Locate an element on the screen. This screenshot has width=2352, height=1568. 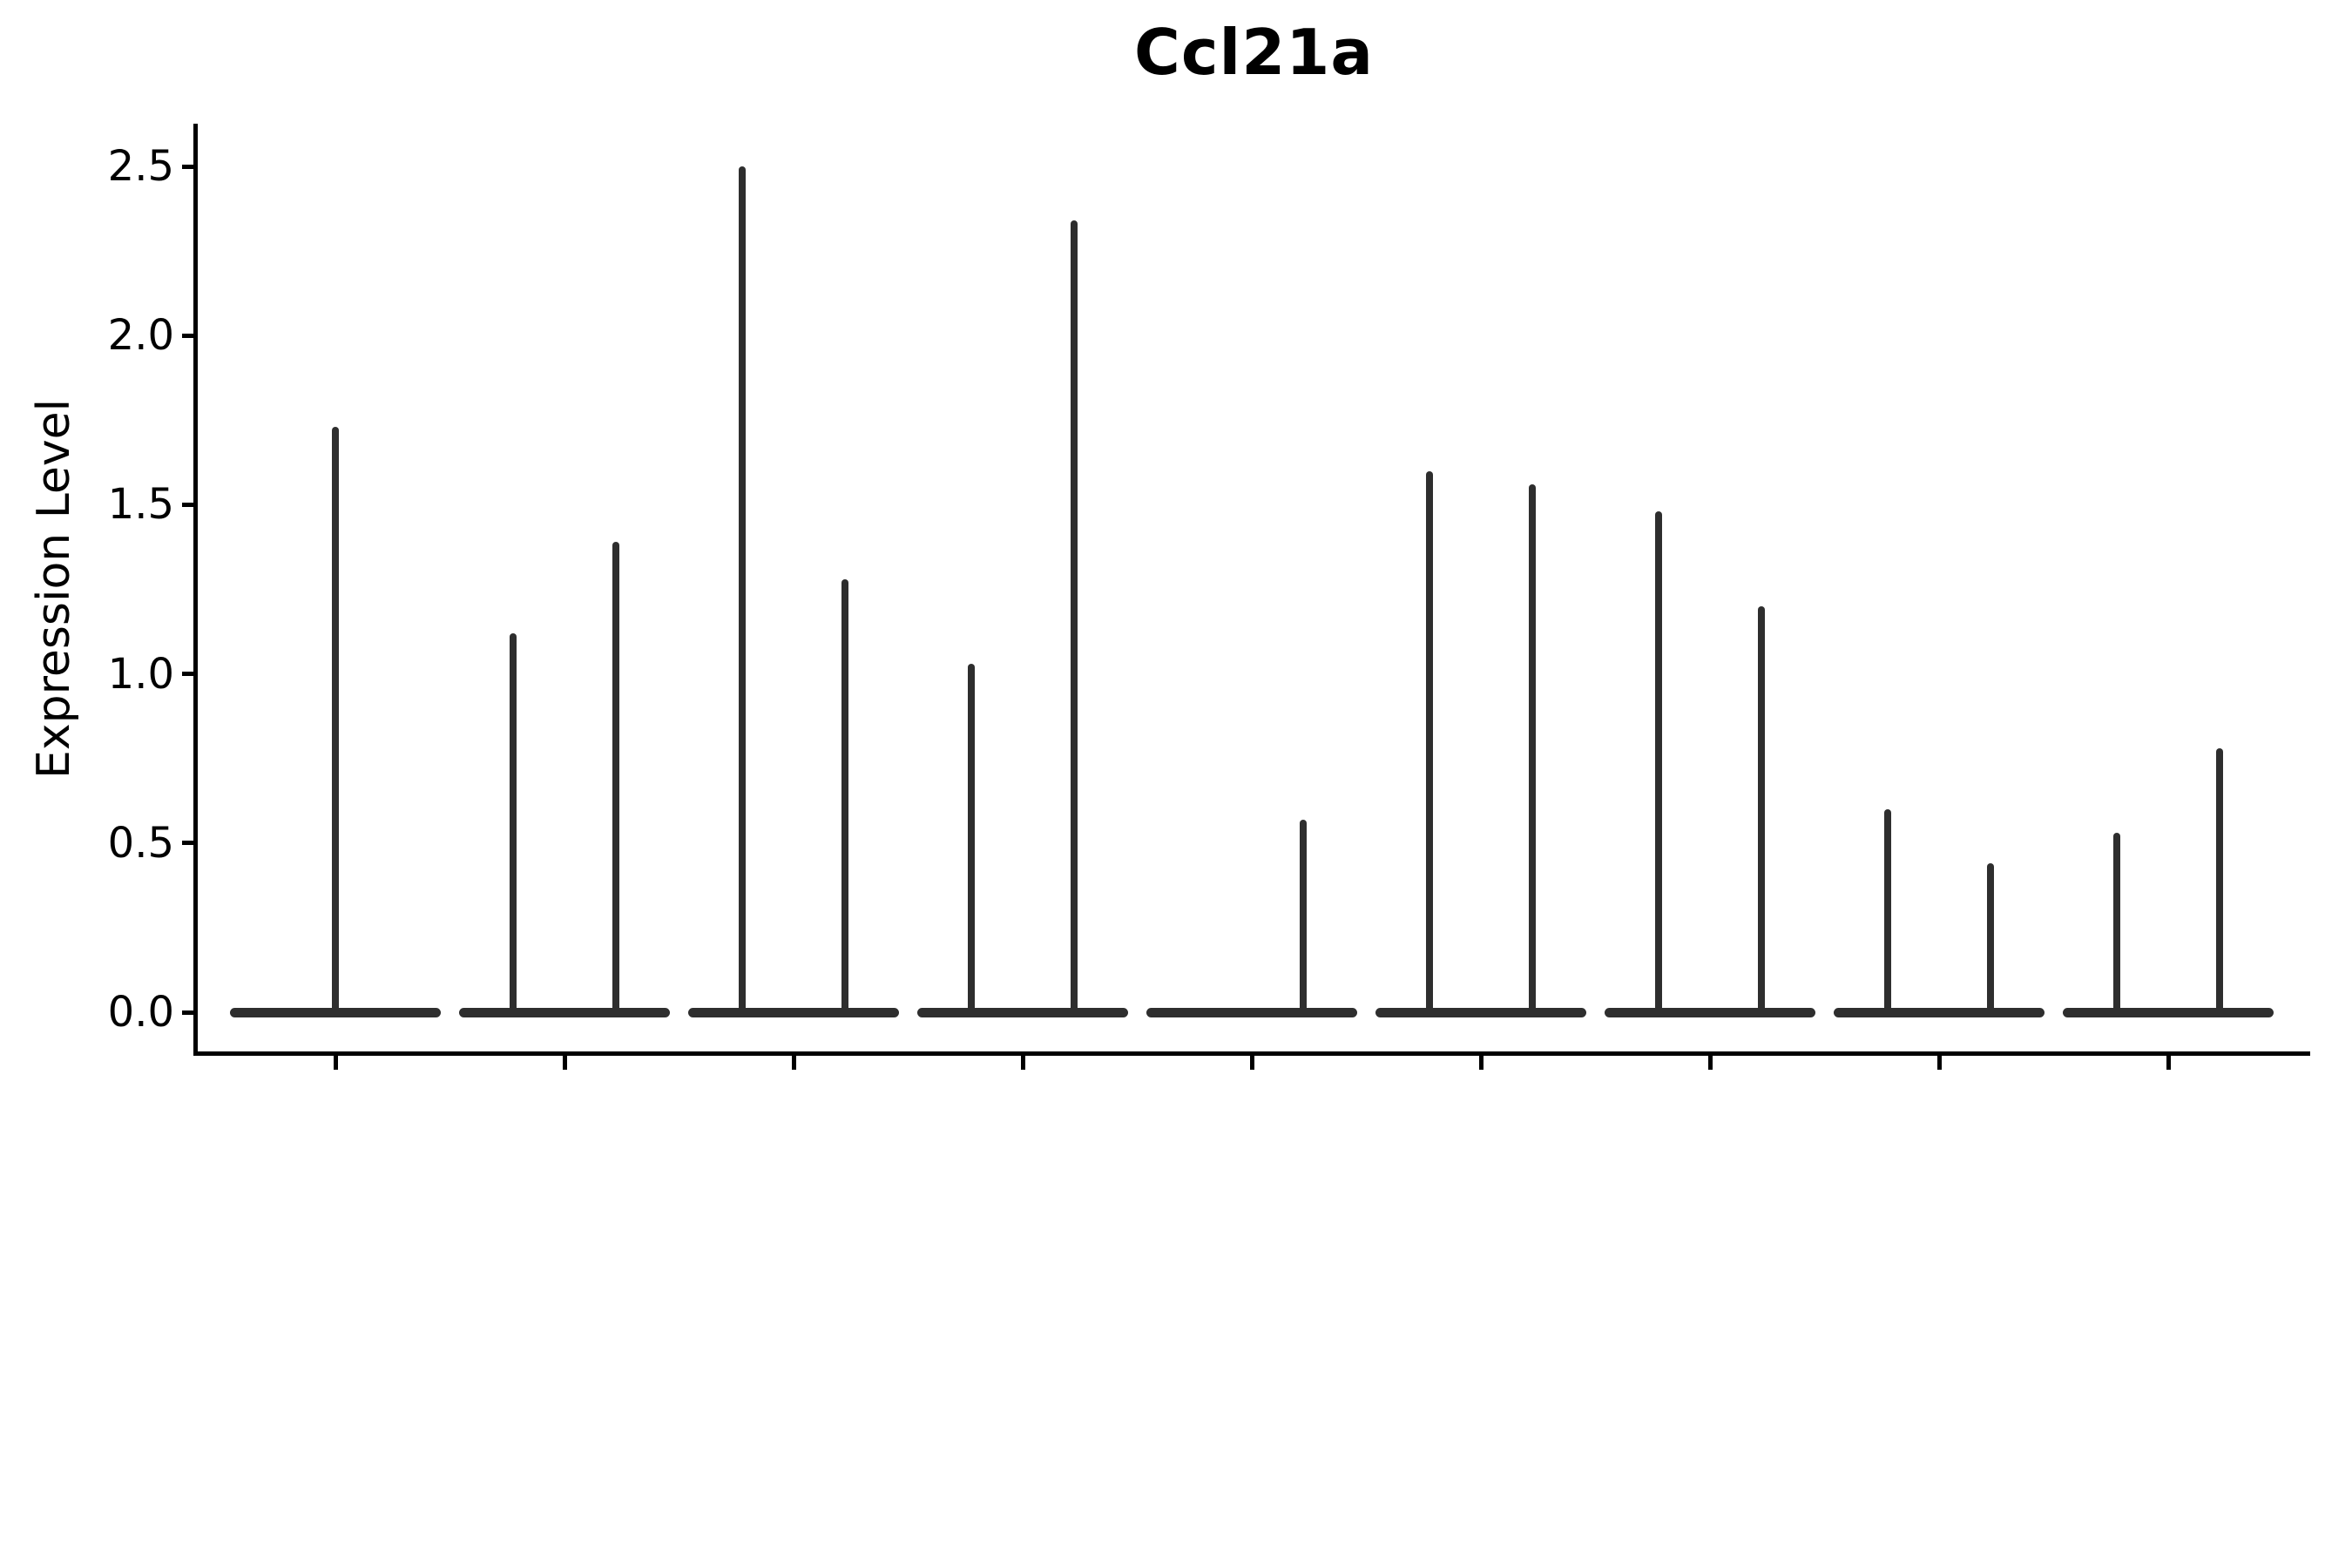
x-axis-spine is located at coordinates (1251, 1054).